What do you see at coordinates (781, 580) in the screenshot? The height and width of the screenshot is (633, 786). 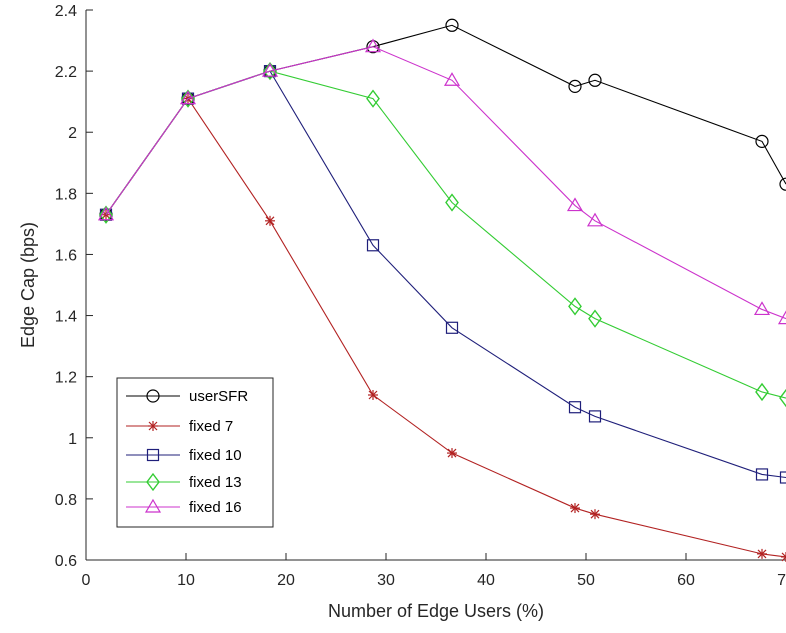 I see `x-tick-label: 70` at bounding box center [781, 580].